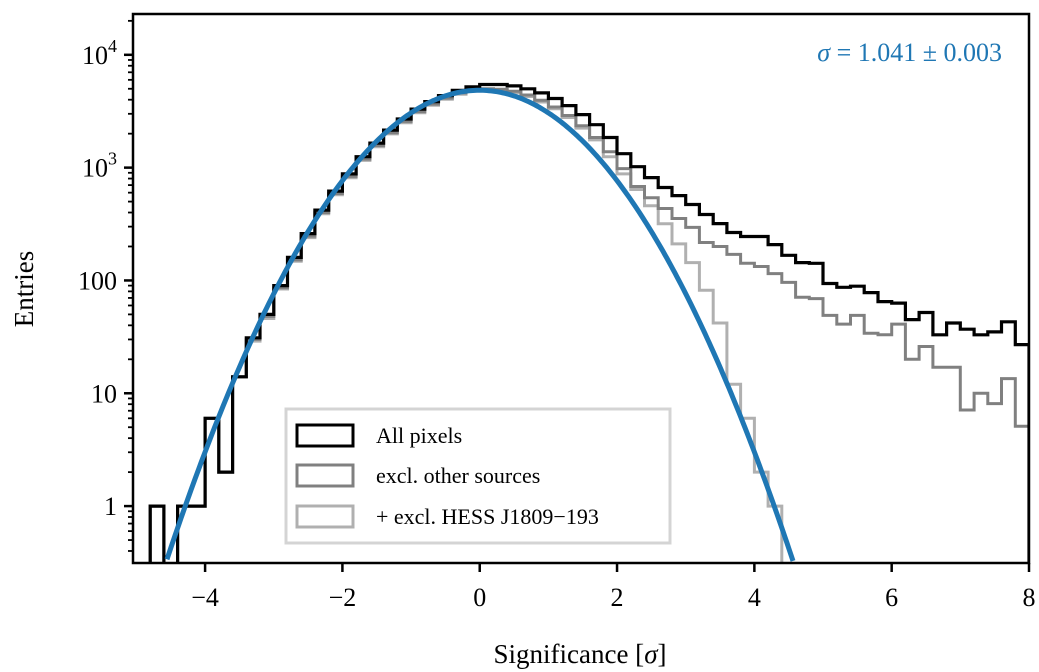  Describe the element at coordinates (97, 280) in the screenshot. I see `y-tick-label: 100` at that location.